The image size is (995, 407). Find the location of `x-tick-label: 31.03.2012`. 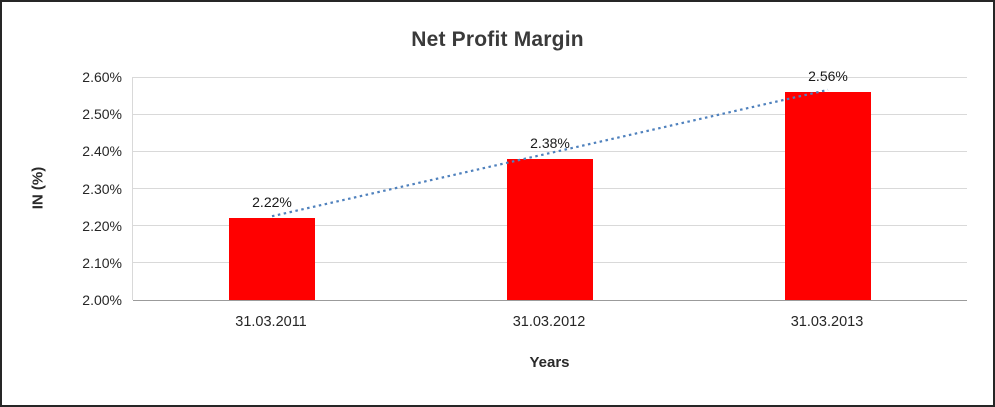

x-tick-label: 31.03.2012 is located at coordinates (549, 322).